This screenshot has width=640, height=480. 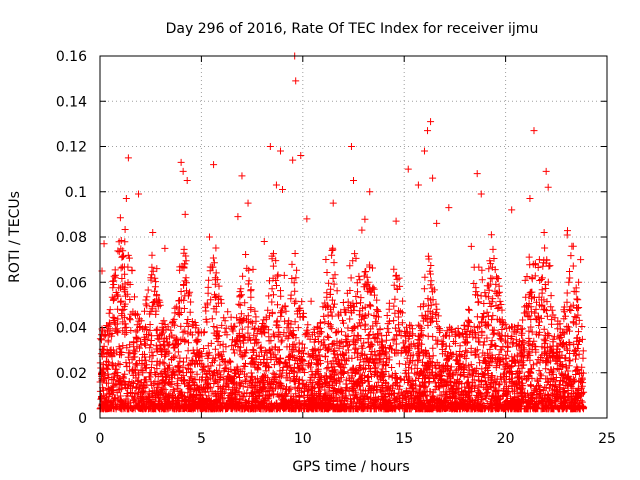 I want to click on x-tick-label: 10, so click(x=303, y=439).